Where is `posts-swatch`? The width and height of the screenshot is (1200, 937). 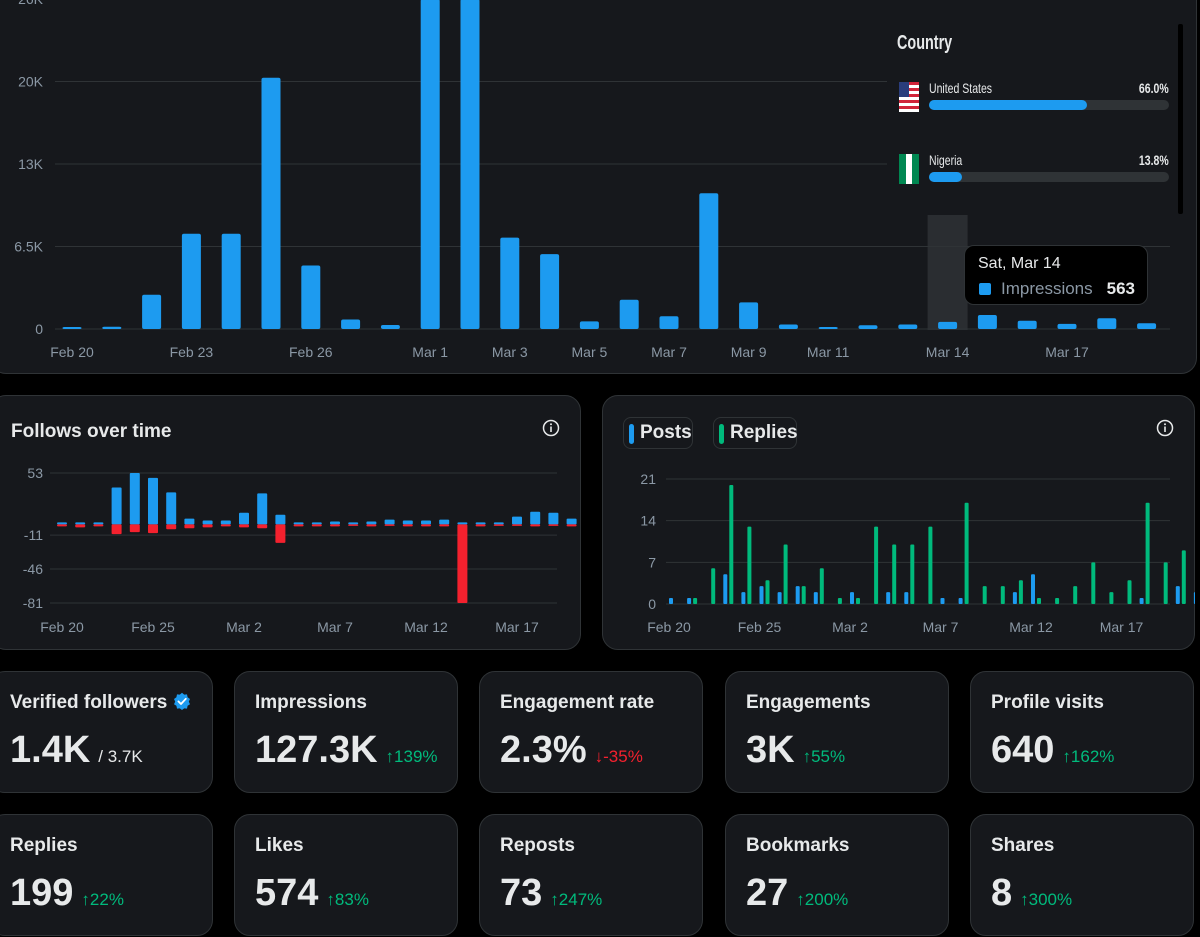 posts-swatch is located at coordinates (631, 434).